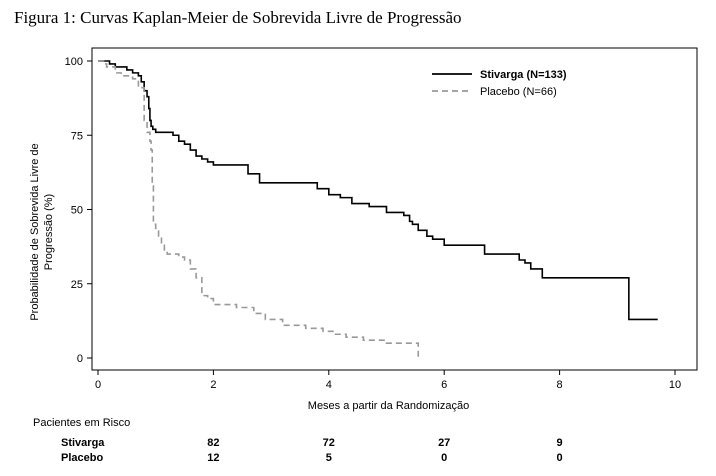  I want to click on risk-count: 82, so click(213, 443).